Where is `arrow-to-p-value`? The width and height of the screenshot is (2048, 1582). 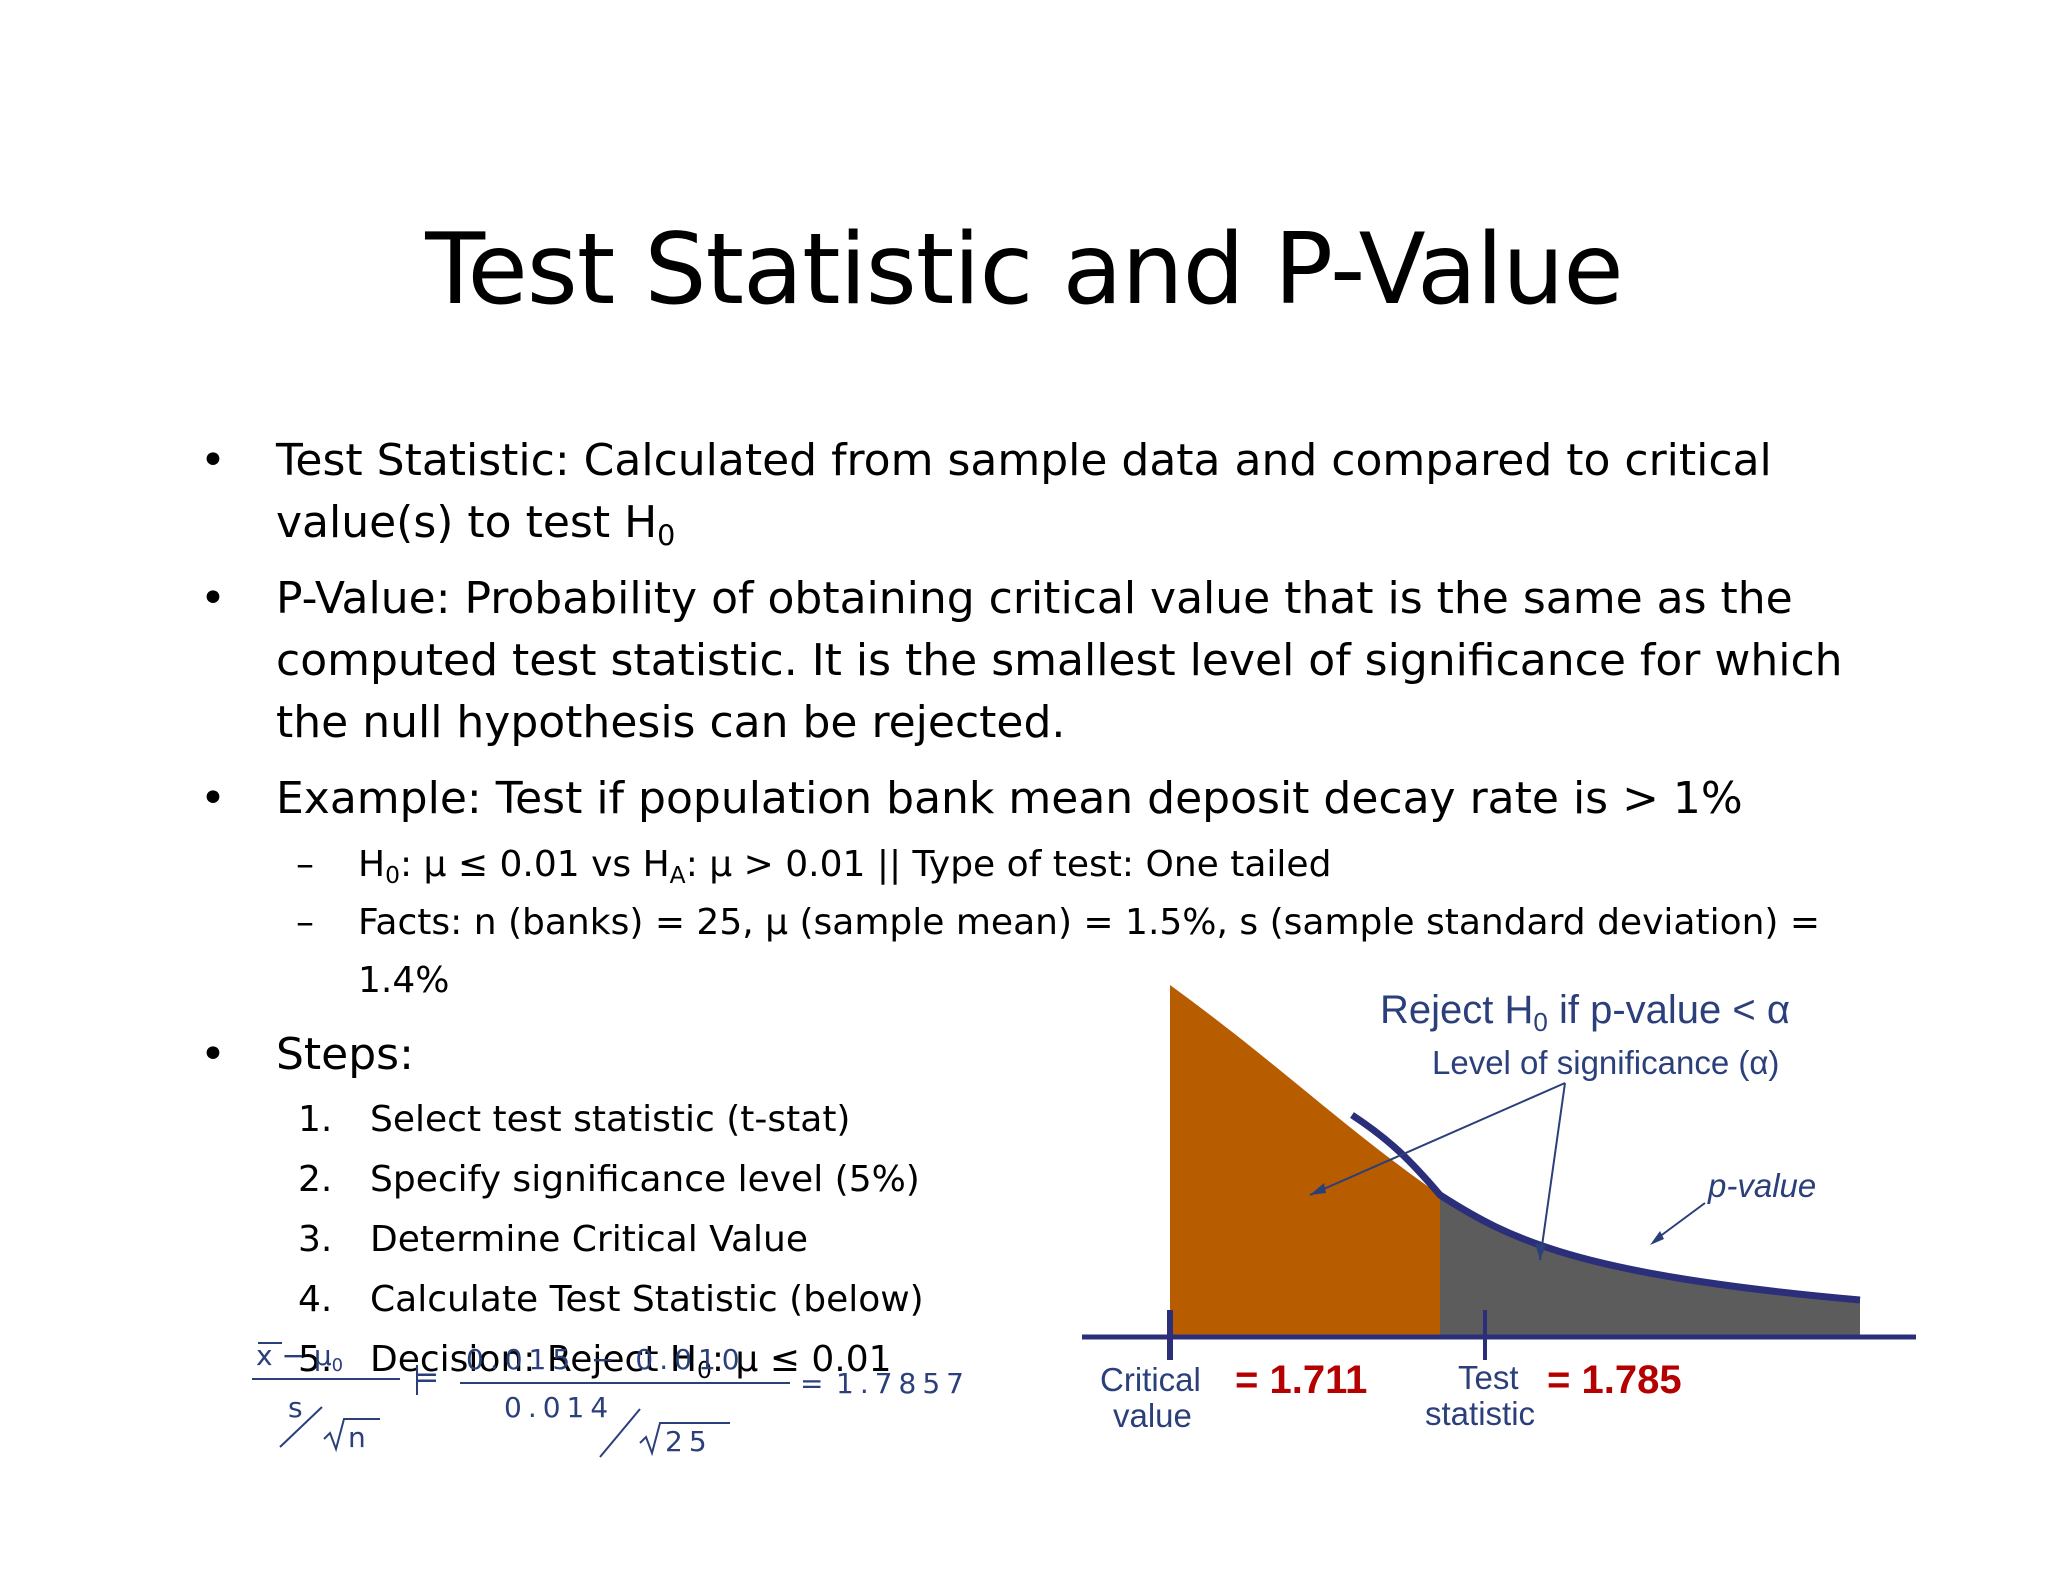
arrow-to-p-value is located at coordinates (1680, 1221).